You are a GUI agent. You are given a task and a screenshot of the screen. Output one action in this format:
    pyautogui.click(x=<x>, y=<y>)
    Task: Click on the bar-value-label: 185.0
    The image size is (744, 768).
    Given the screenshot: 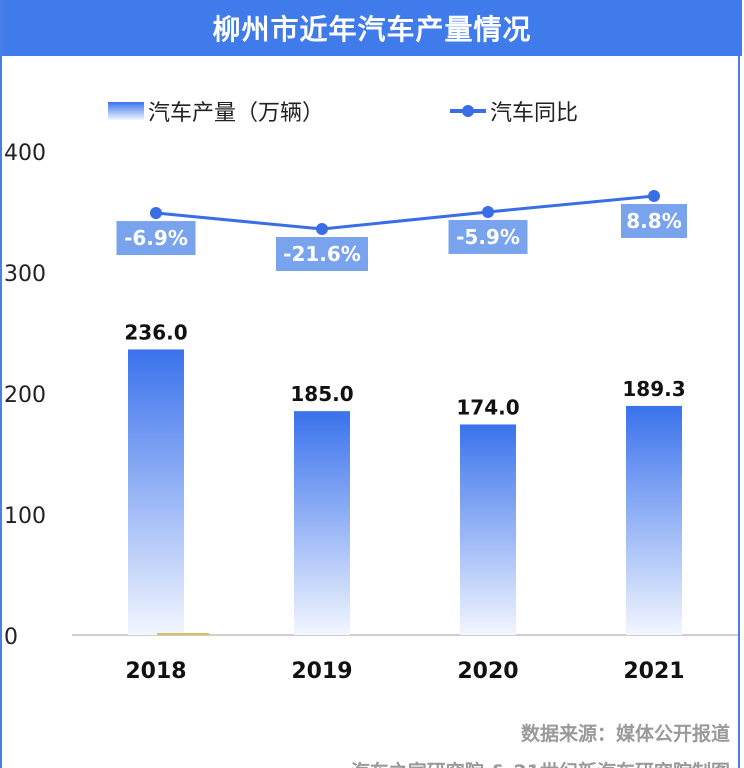 What is the action you would take?
    pyautogui.click(x=321, y=394)
    